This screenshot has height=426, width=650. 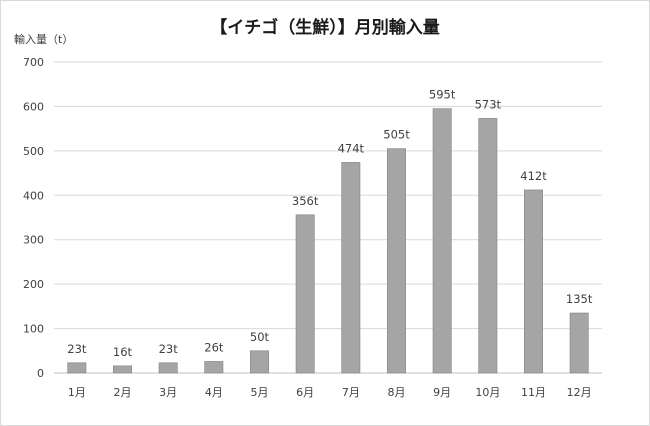 What do you see at coordinates (33, 151) in the screenshot?
I see `y-tick-label: 500` at bounding box center [33, 151].